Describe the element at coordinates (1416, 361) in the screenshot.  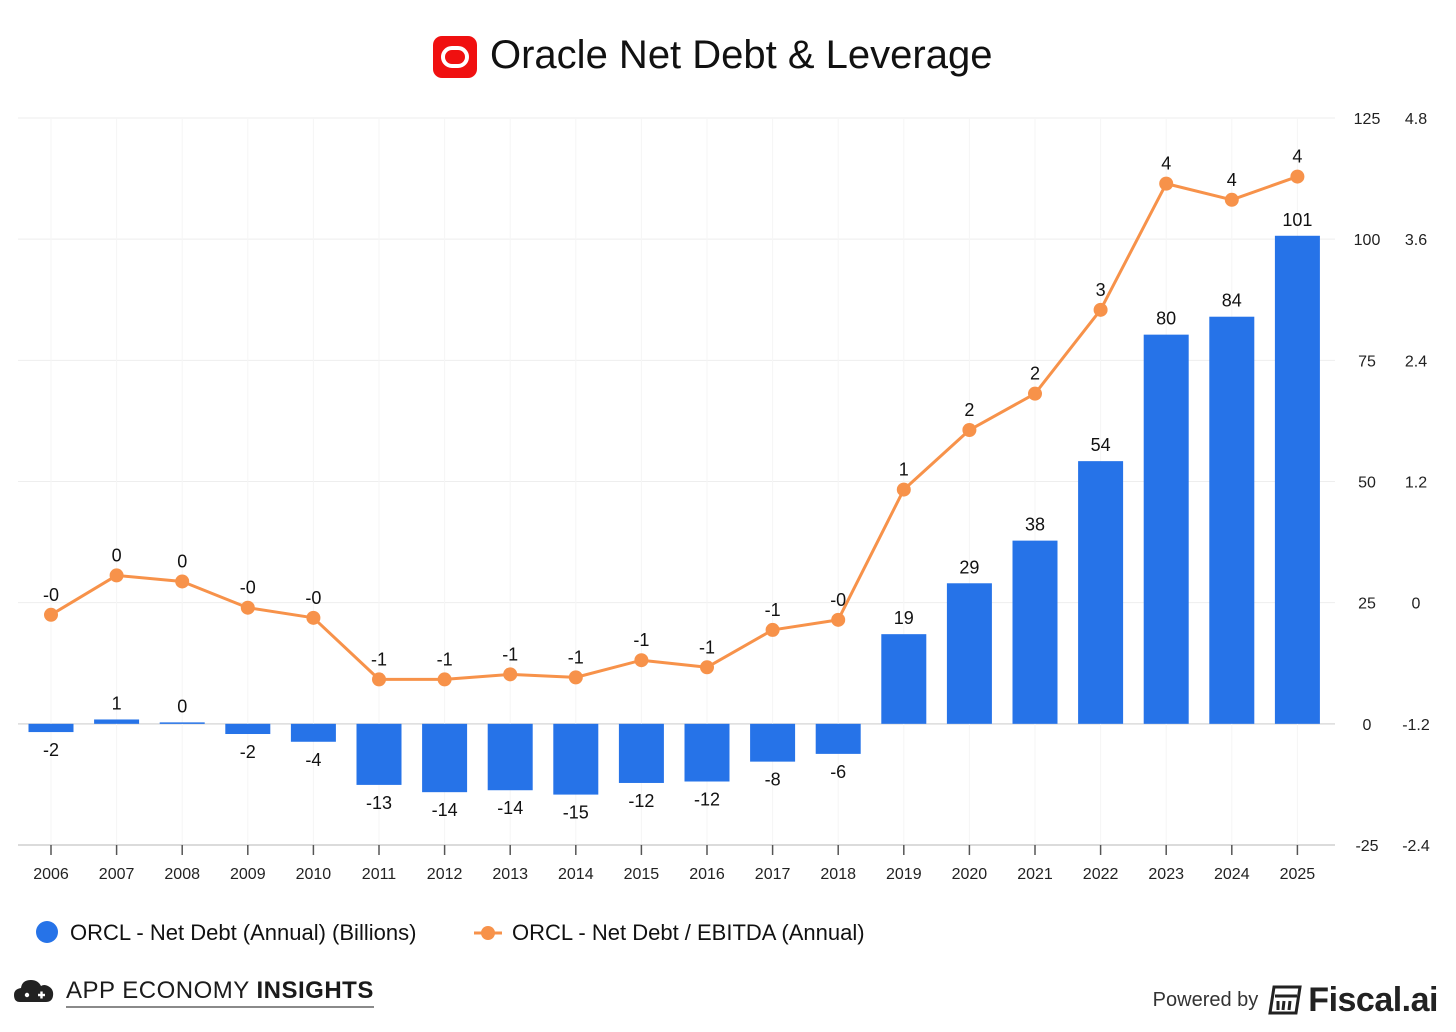
I see `y-right-tick-label: 2.4` at that location.